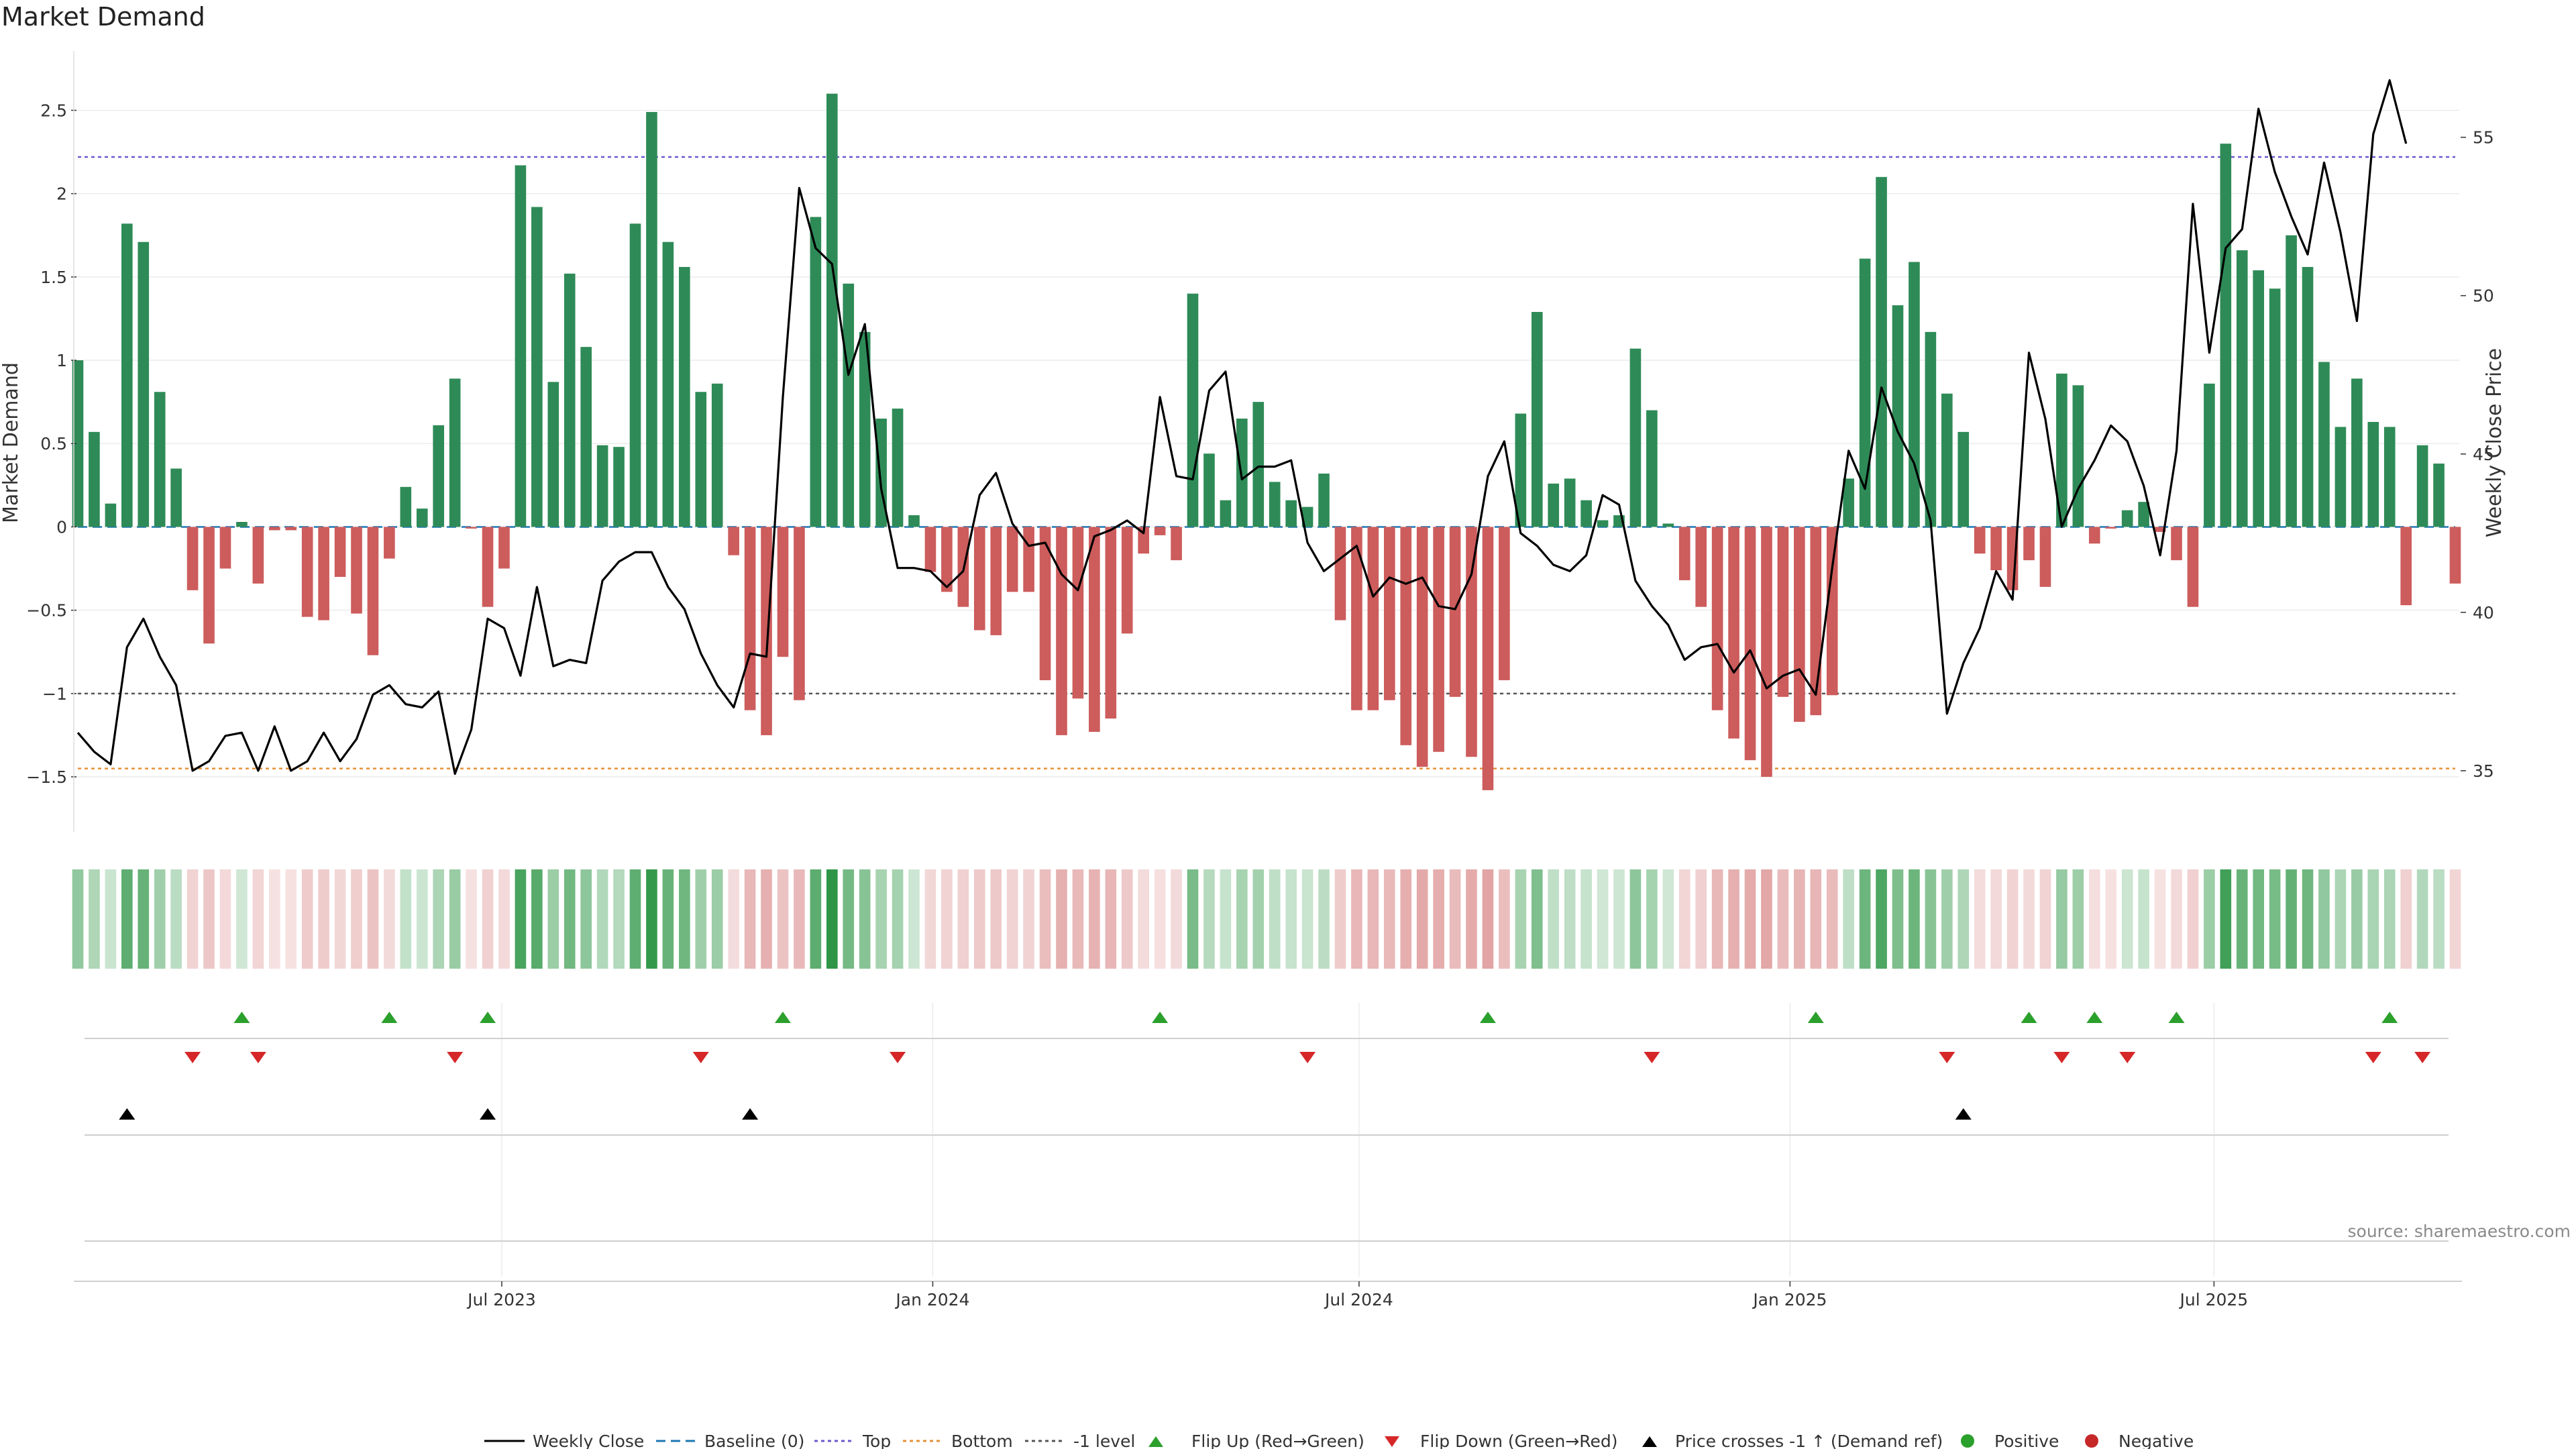 The width and height of the screenshot is (2576, 1449). I want to click on y-tick-label: 2, so click(61, 194).